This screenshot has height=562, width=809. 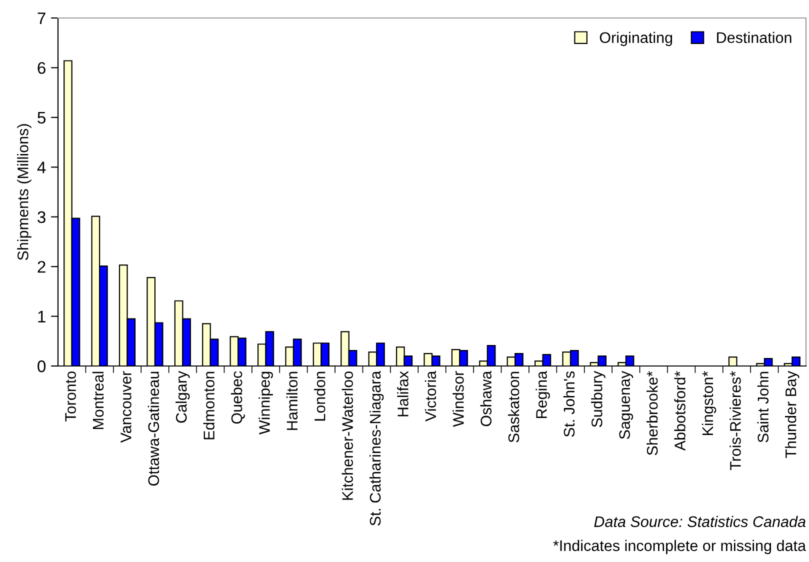 What do you see at coordinates (42, 217) in the screenshot?
I see `y-tick-label: 3` at bounding box center [42, 217].